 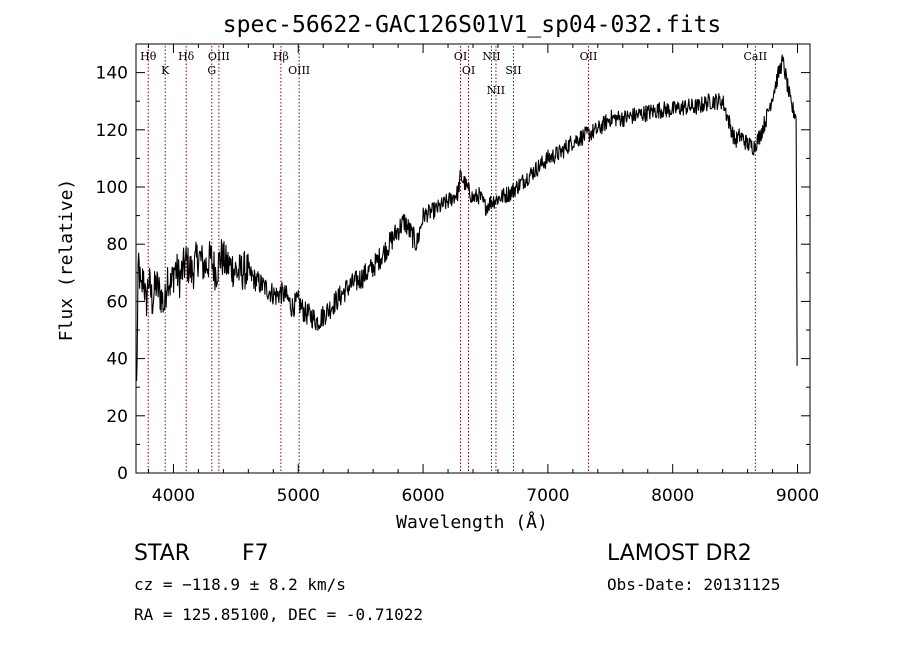 I want to click on y-tick-label: 0, so click(x=122, y=474).